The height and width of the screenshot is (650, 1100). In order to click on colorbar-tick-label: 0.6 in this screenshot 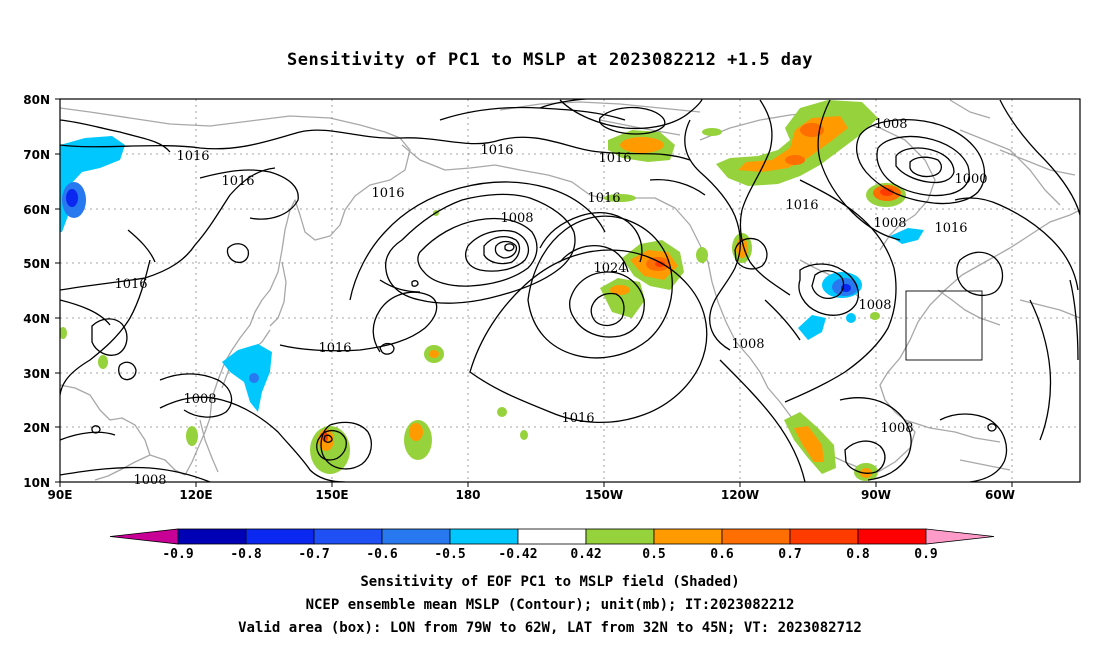, I will do `click(722, 554)`.